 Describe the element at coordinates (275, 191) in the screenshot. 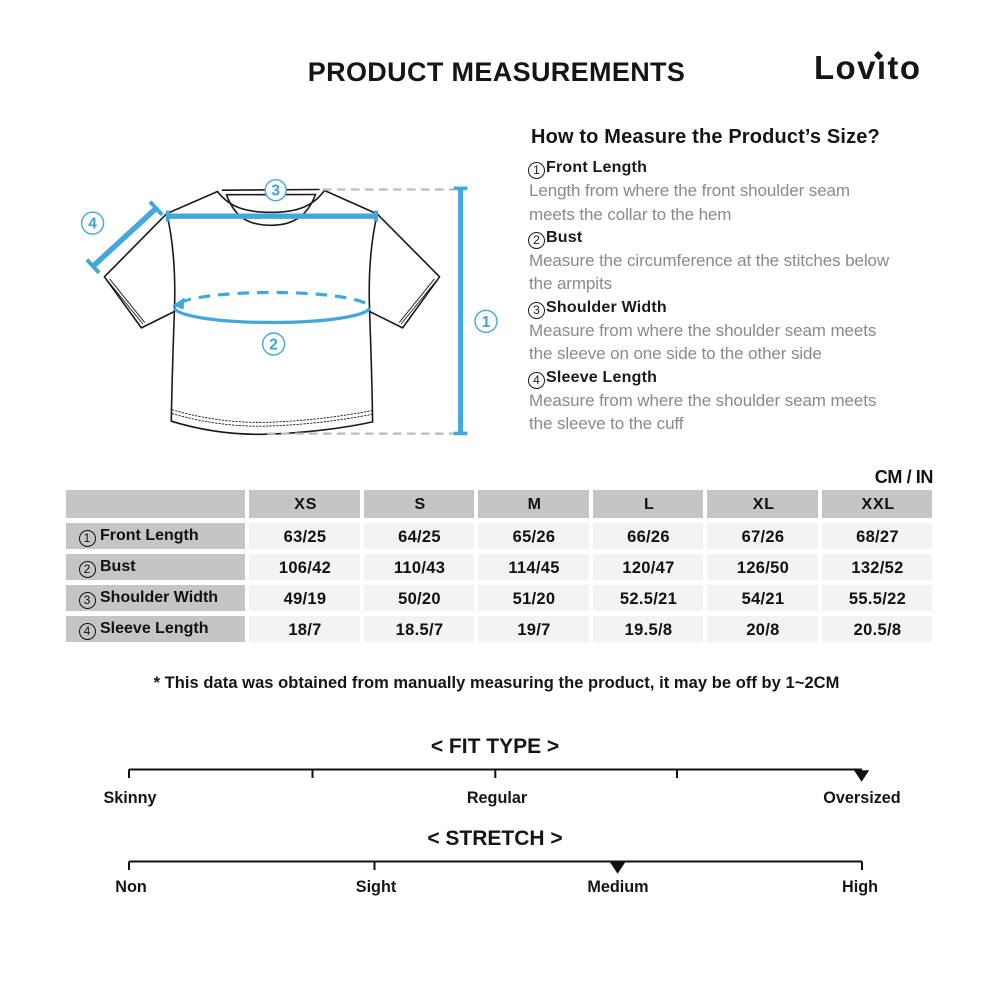

I see `svg-text: 3` at that location.